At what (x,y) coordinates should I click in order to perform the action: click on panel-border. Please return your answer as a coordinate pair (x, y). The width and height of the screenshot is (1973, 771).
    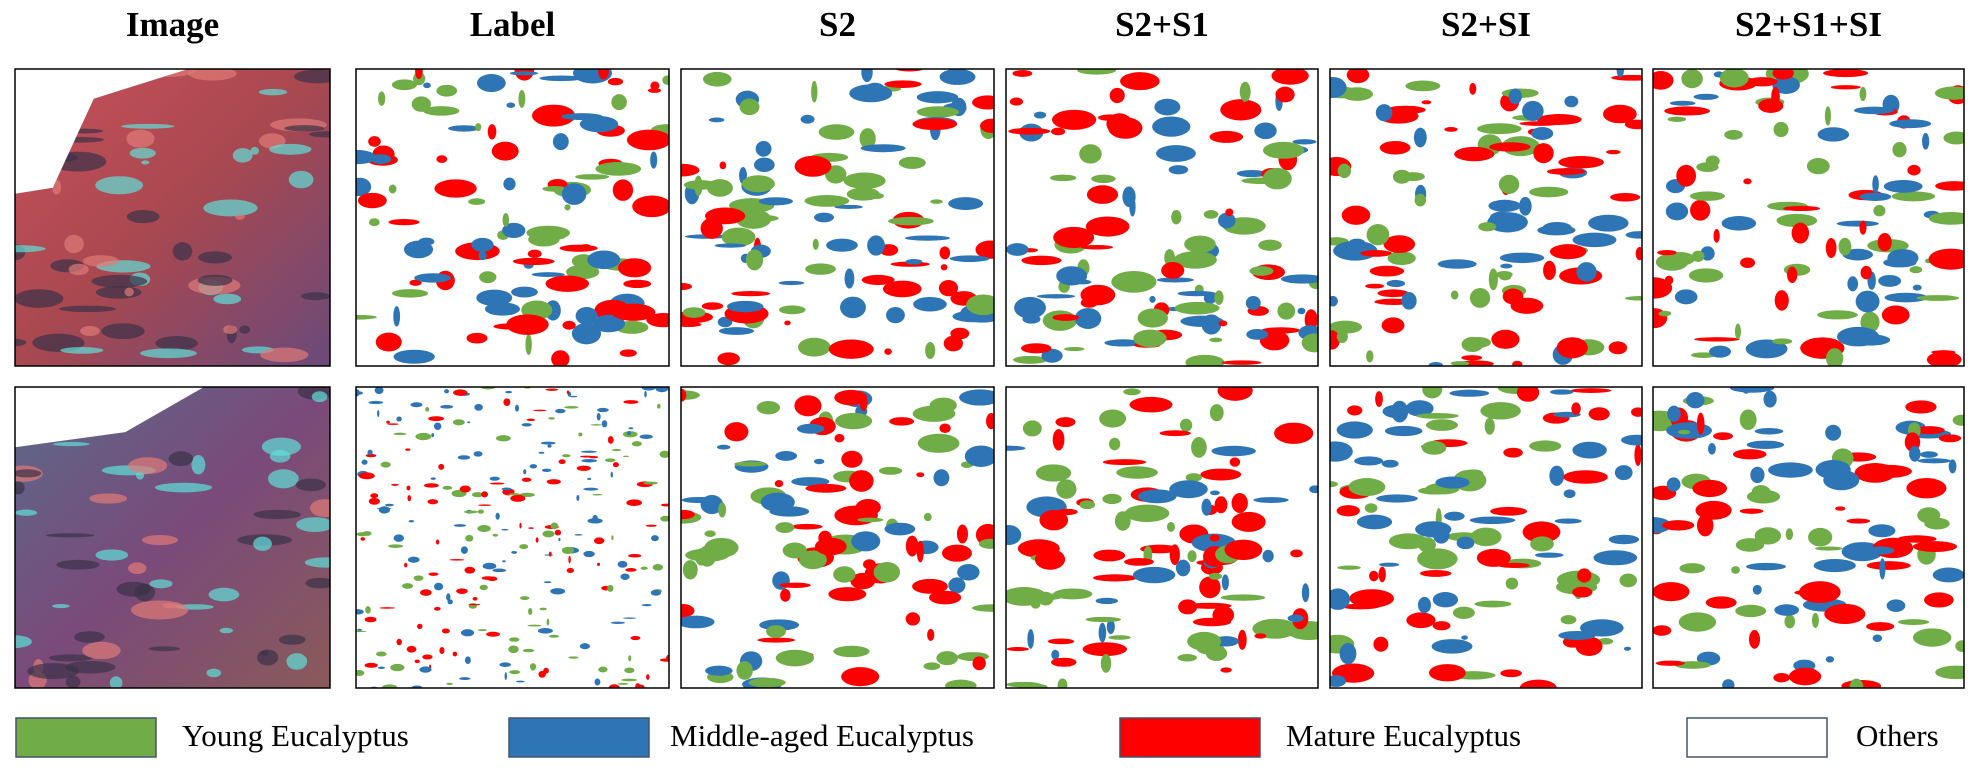
    Looking at the image, I should click on (837, 217).